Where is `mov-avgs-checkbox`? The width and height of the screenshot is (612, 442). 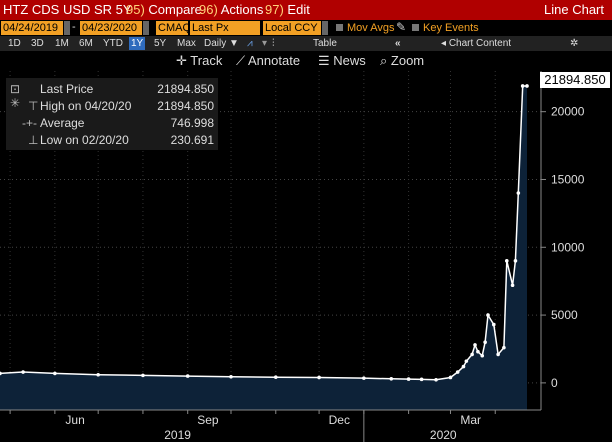 mov-avgs-checkbox is located at coordinates (339, 27).